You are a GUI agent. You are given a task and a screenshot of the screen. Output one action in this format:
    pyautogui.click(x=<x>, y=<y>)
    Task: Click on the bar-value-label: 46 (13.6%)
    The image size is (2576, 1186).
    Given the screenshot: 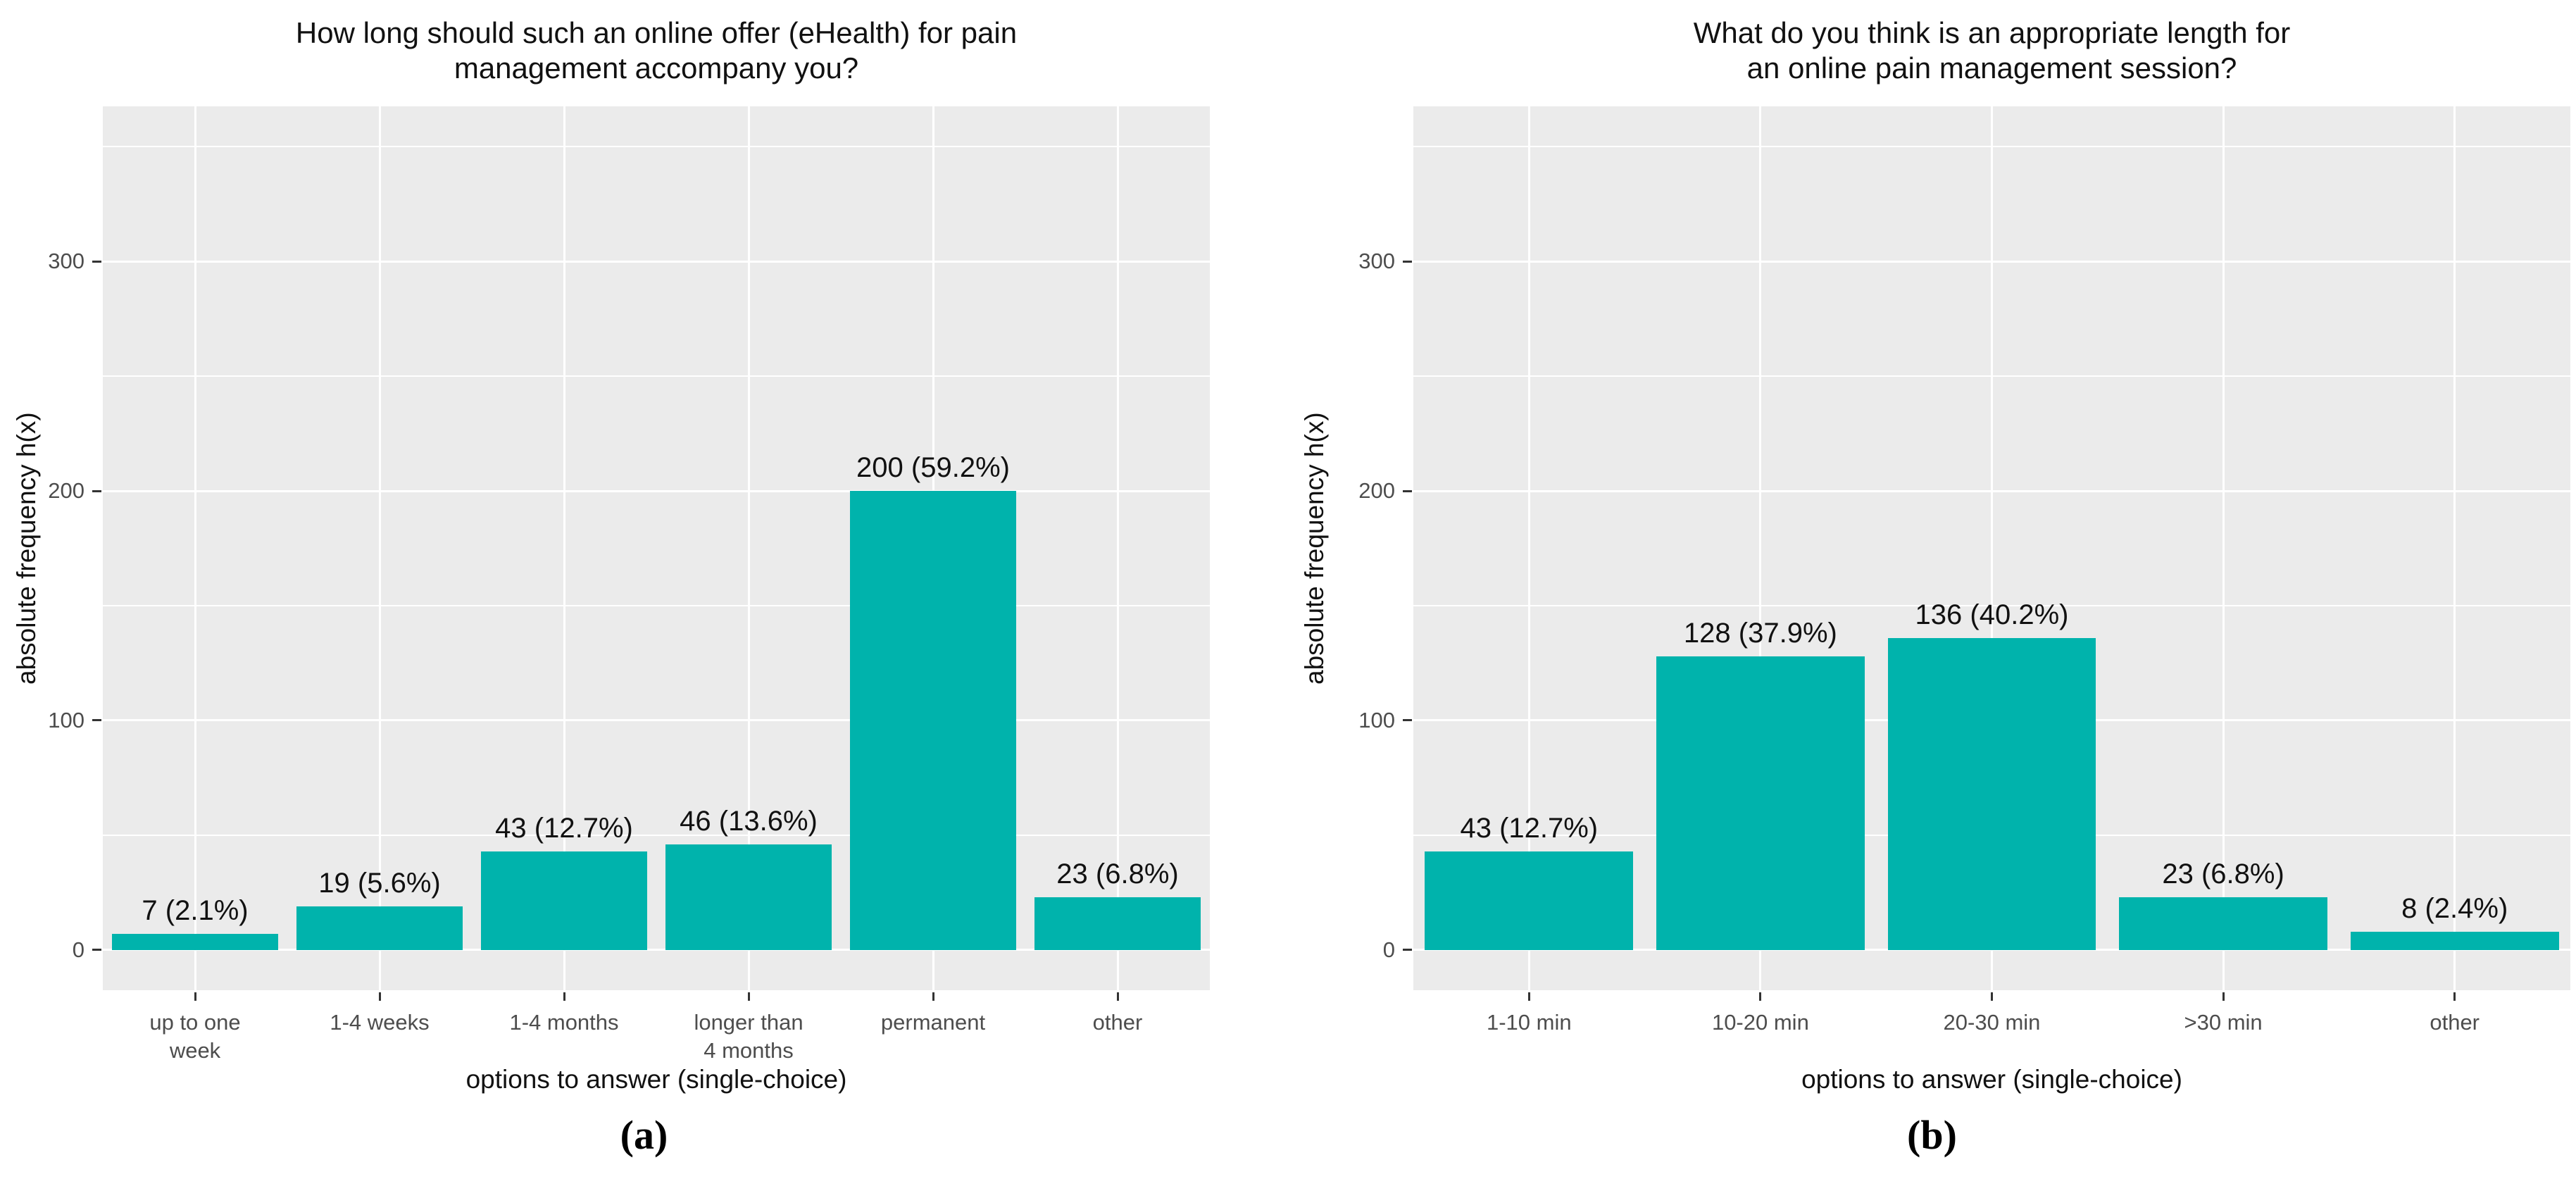 What is the action you would take?
    pyautogui.click(x=749, y=821)
    